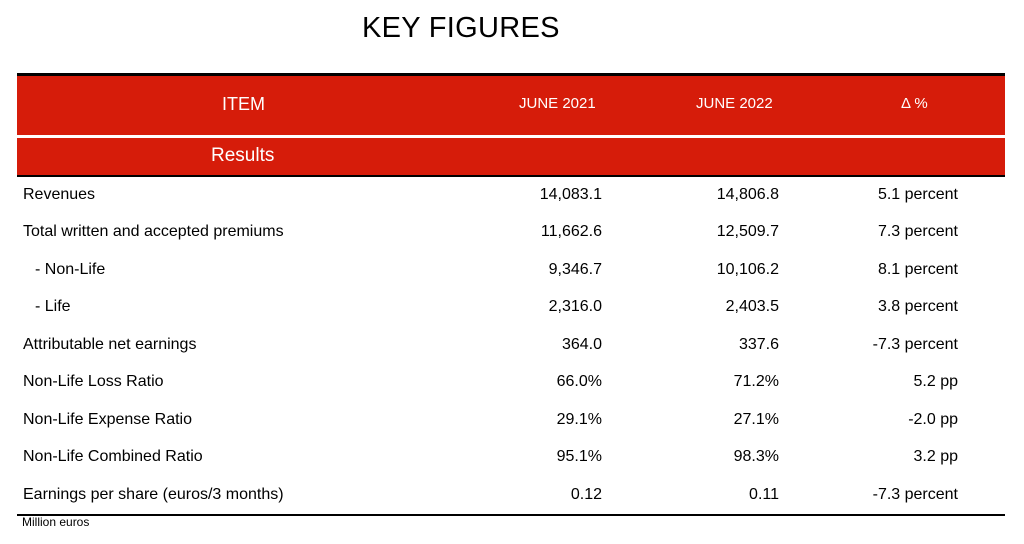  What do you see at coordinates (511, 136) in the screenshot?
I see `header-separator` at bounding box center [511, 136].